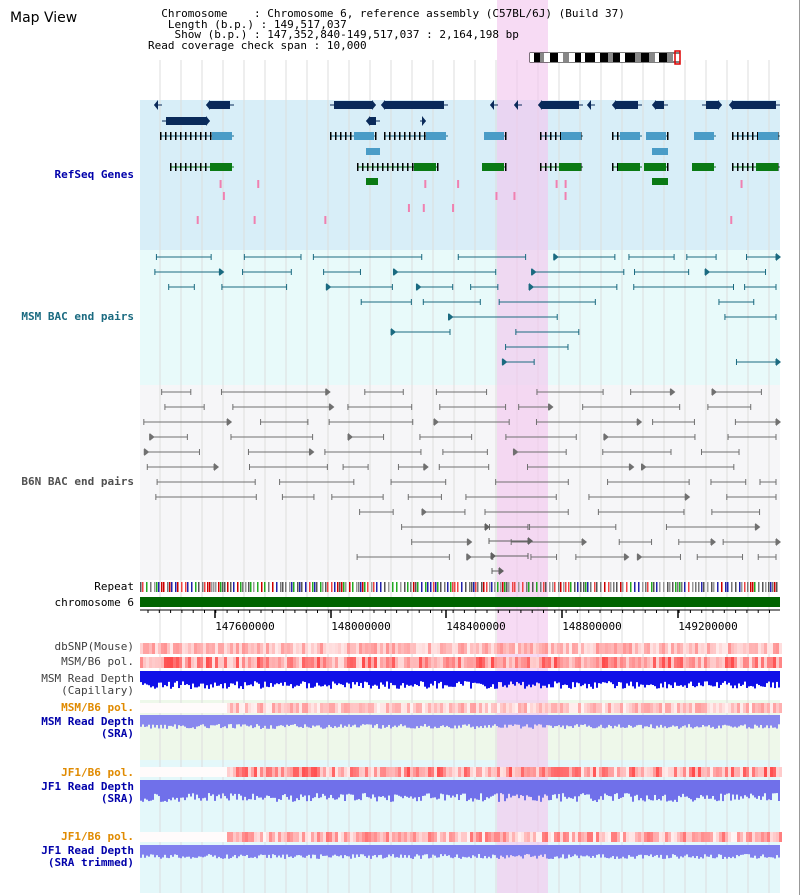 This screenshot has width=800, height=895. I want to click on track-label-msm-b6-pol-2: MSM/B6 pol., so click(97, 707).